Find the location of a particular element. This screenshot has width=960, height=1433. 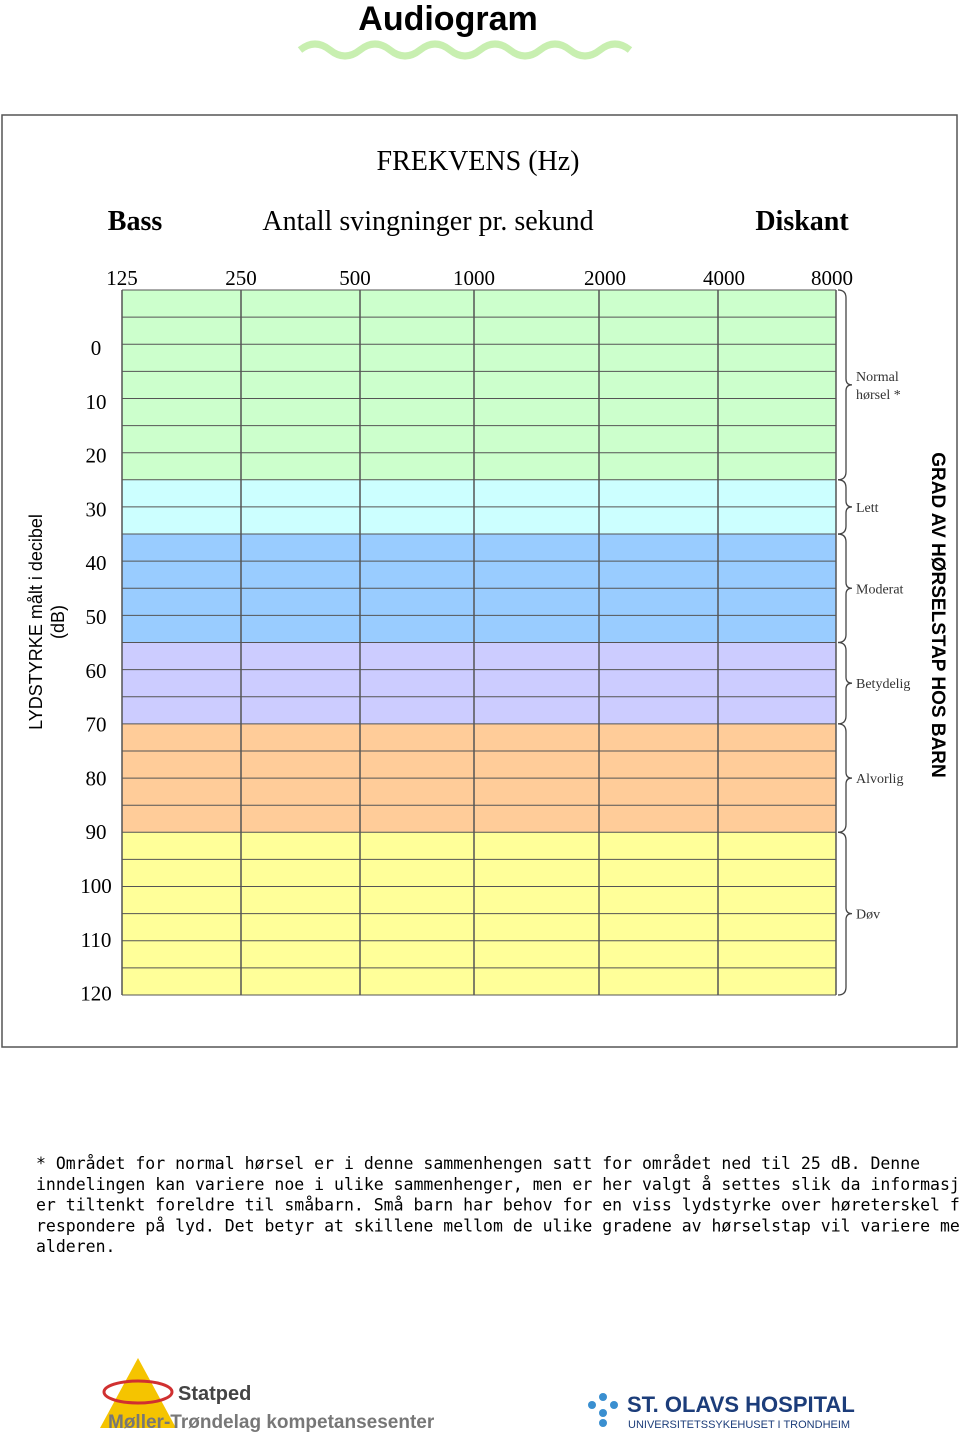

y-axis-label: LYDSTYRKE målt i decibel is located at coordinates (36, 622).